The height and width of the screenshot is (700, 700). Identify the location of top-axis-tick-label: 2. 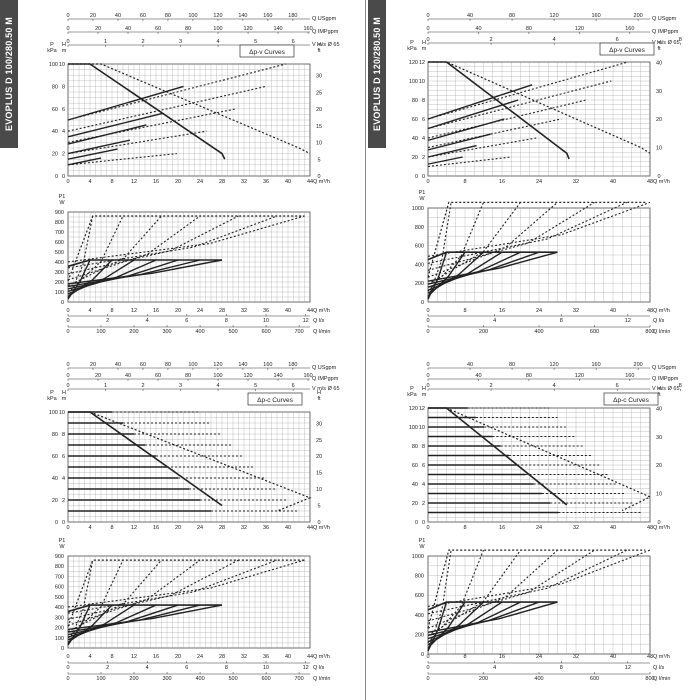
(143, 42).